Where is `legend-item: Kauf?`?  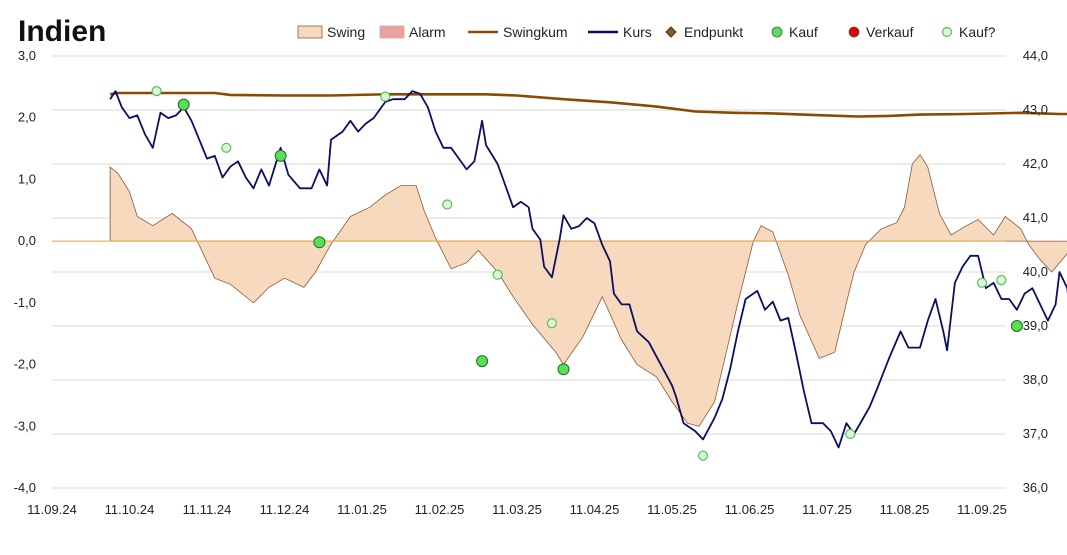
legend-item: Kauf? is located at coordinates (968, 32).